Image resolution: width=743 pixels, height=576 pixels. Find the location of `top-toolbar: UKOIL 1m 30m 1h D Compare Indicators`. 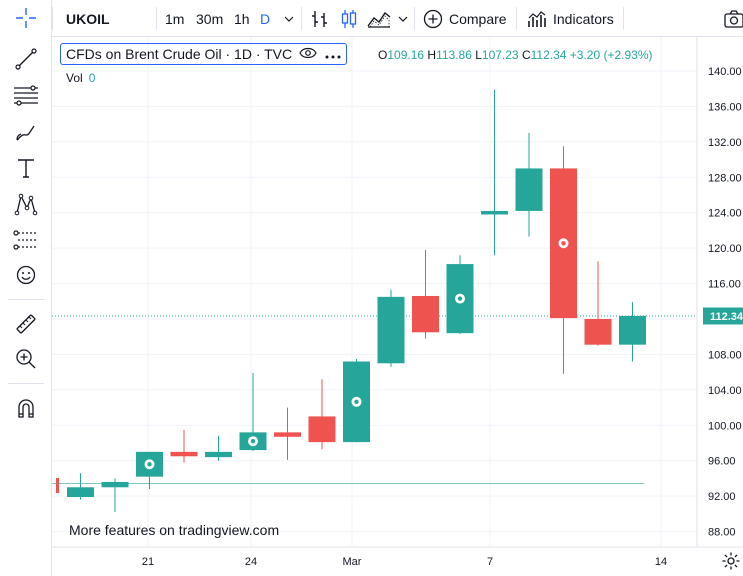

top-toolbar: UKOIL 1m 30m 1h D Compare Indicators is located at coordinates (371, 18).